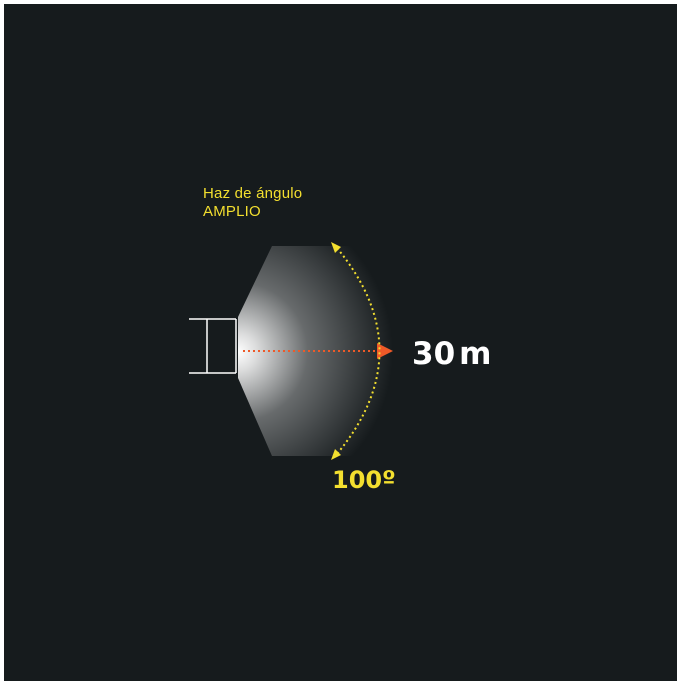 This screenshot has height=684, width=680. I want to click on beam-type-label: Haz de ángulo AMPLIO, so click(252, 203).